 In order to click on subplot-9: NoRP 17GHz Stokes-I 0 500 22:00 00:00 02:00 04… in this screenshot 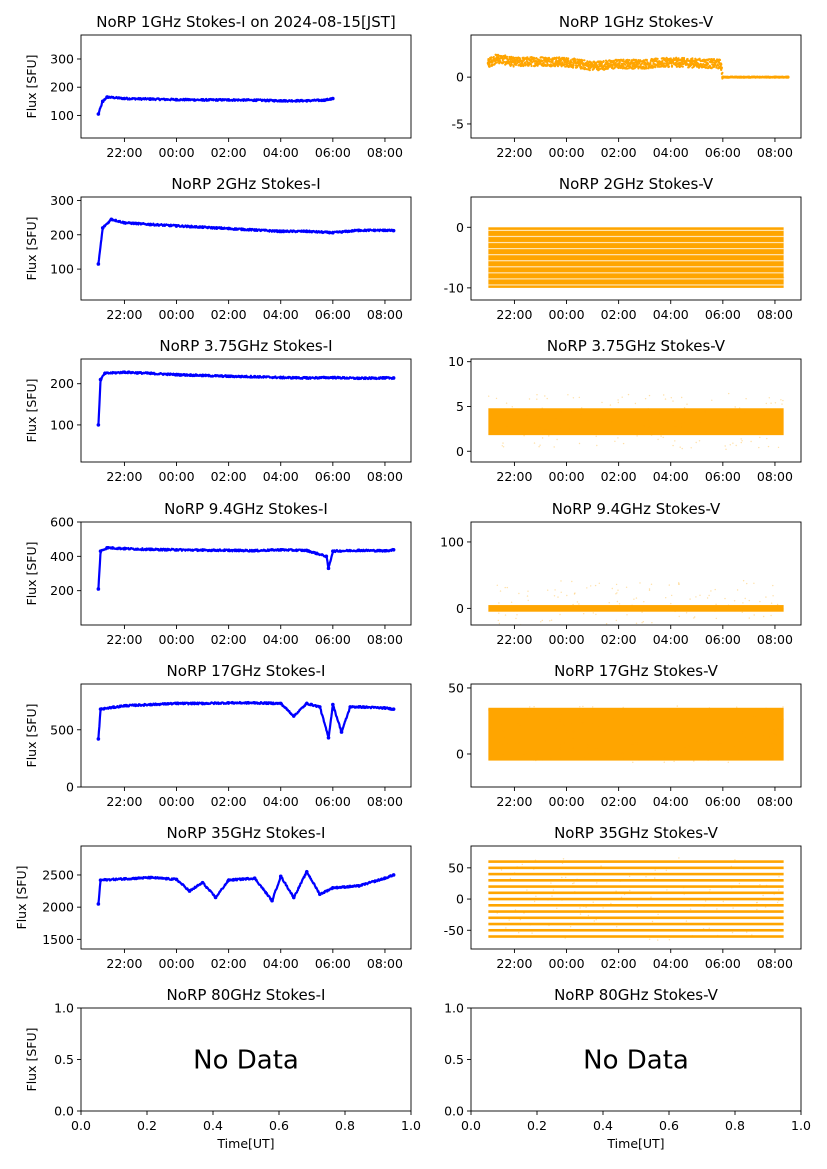, I will do `click(218, 735)`.